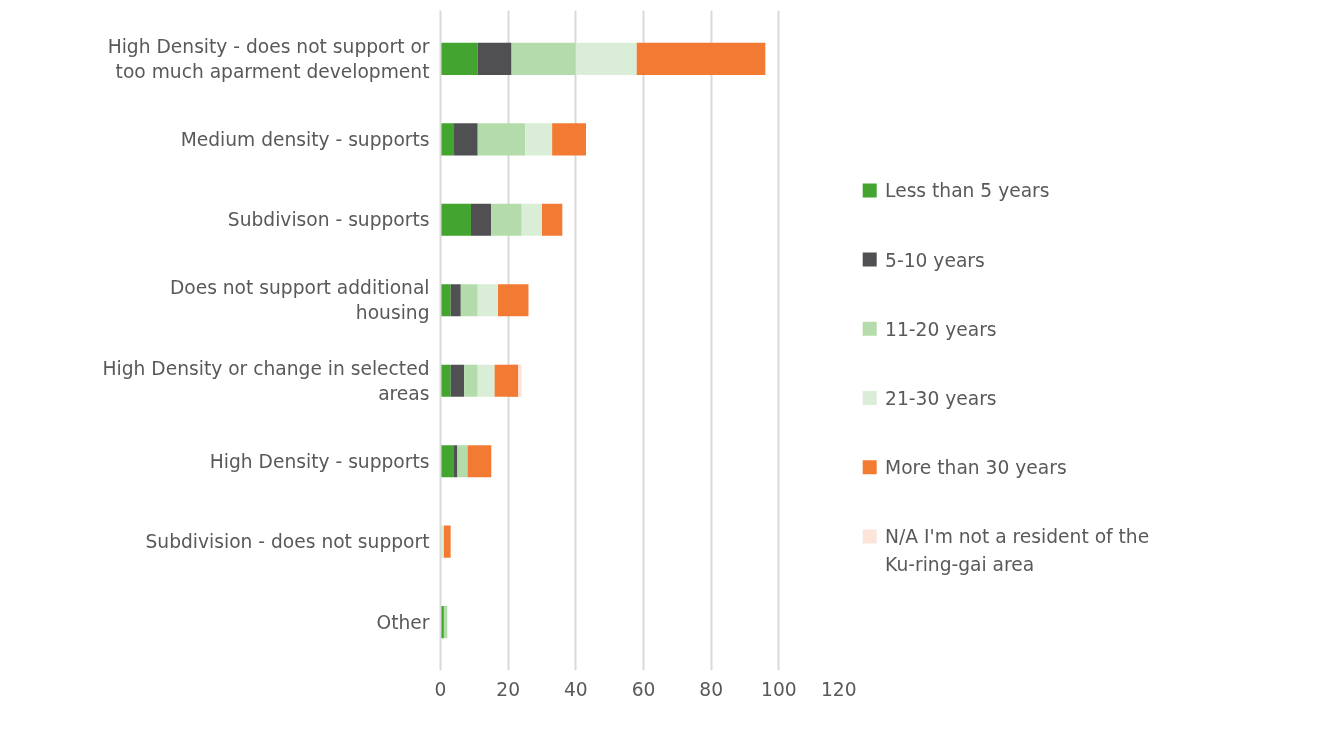 This screenshot has height=749, width=1317. Describe the element at coordinates (838, 689) in the screenshot. I see `x-tick-label: 120` at that location.